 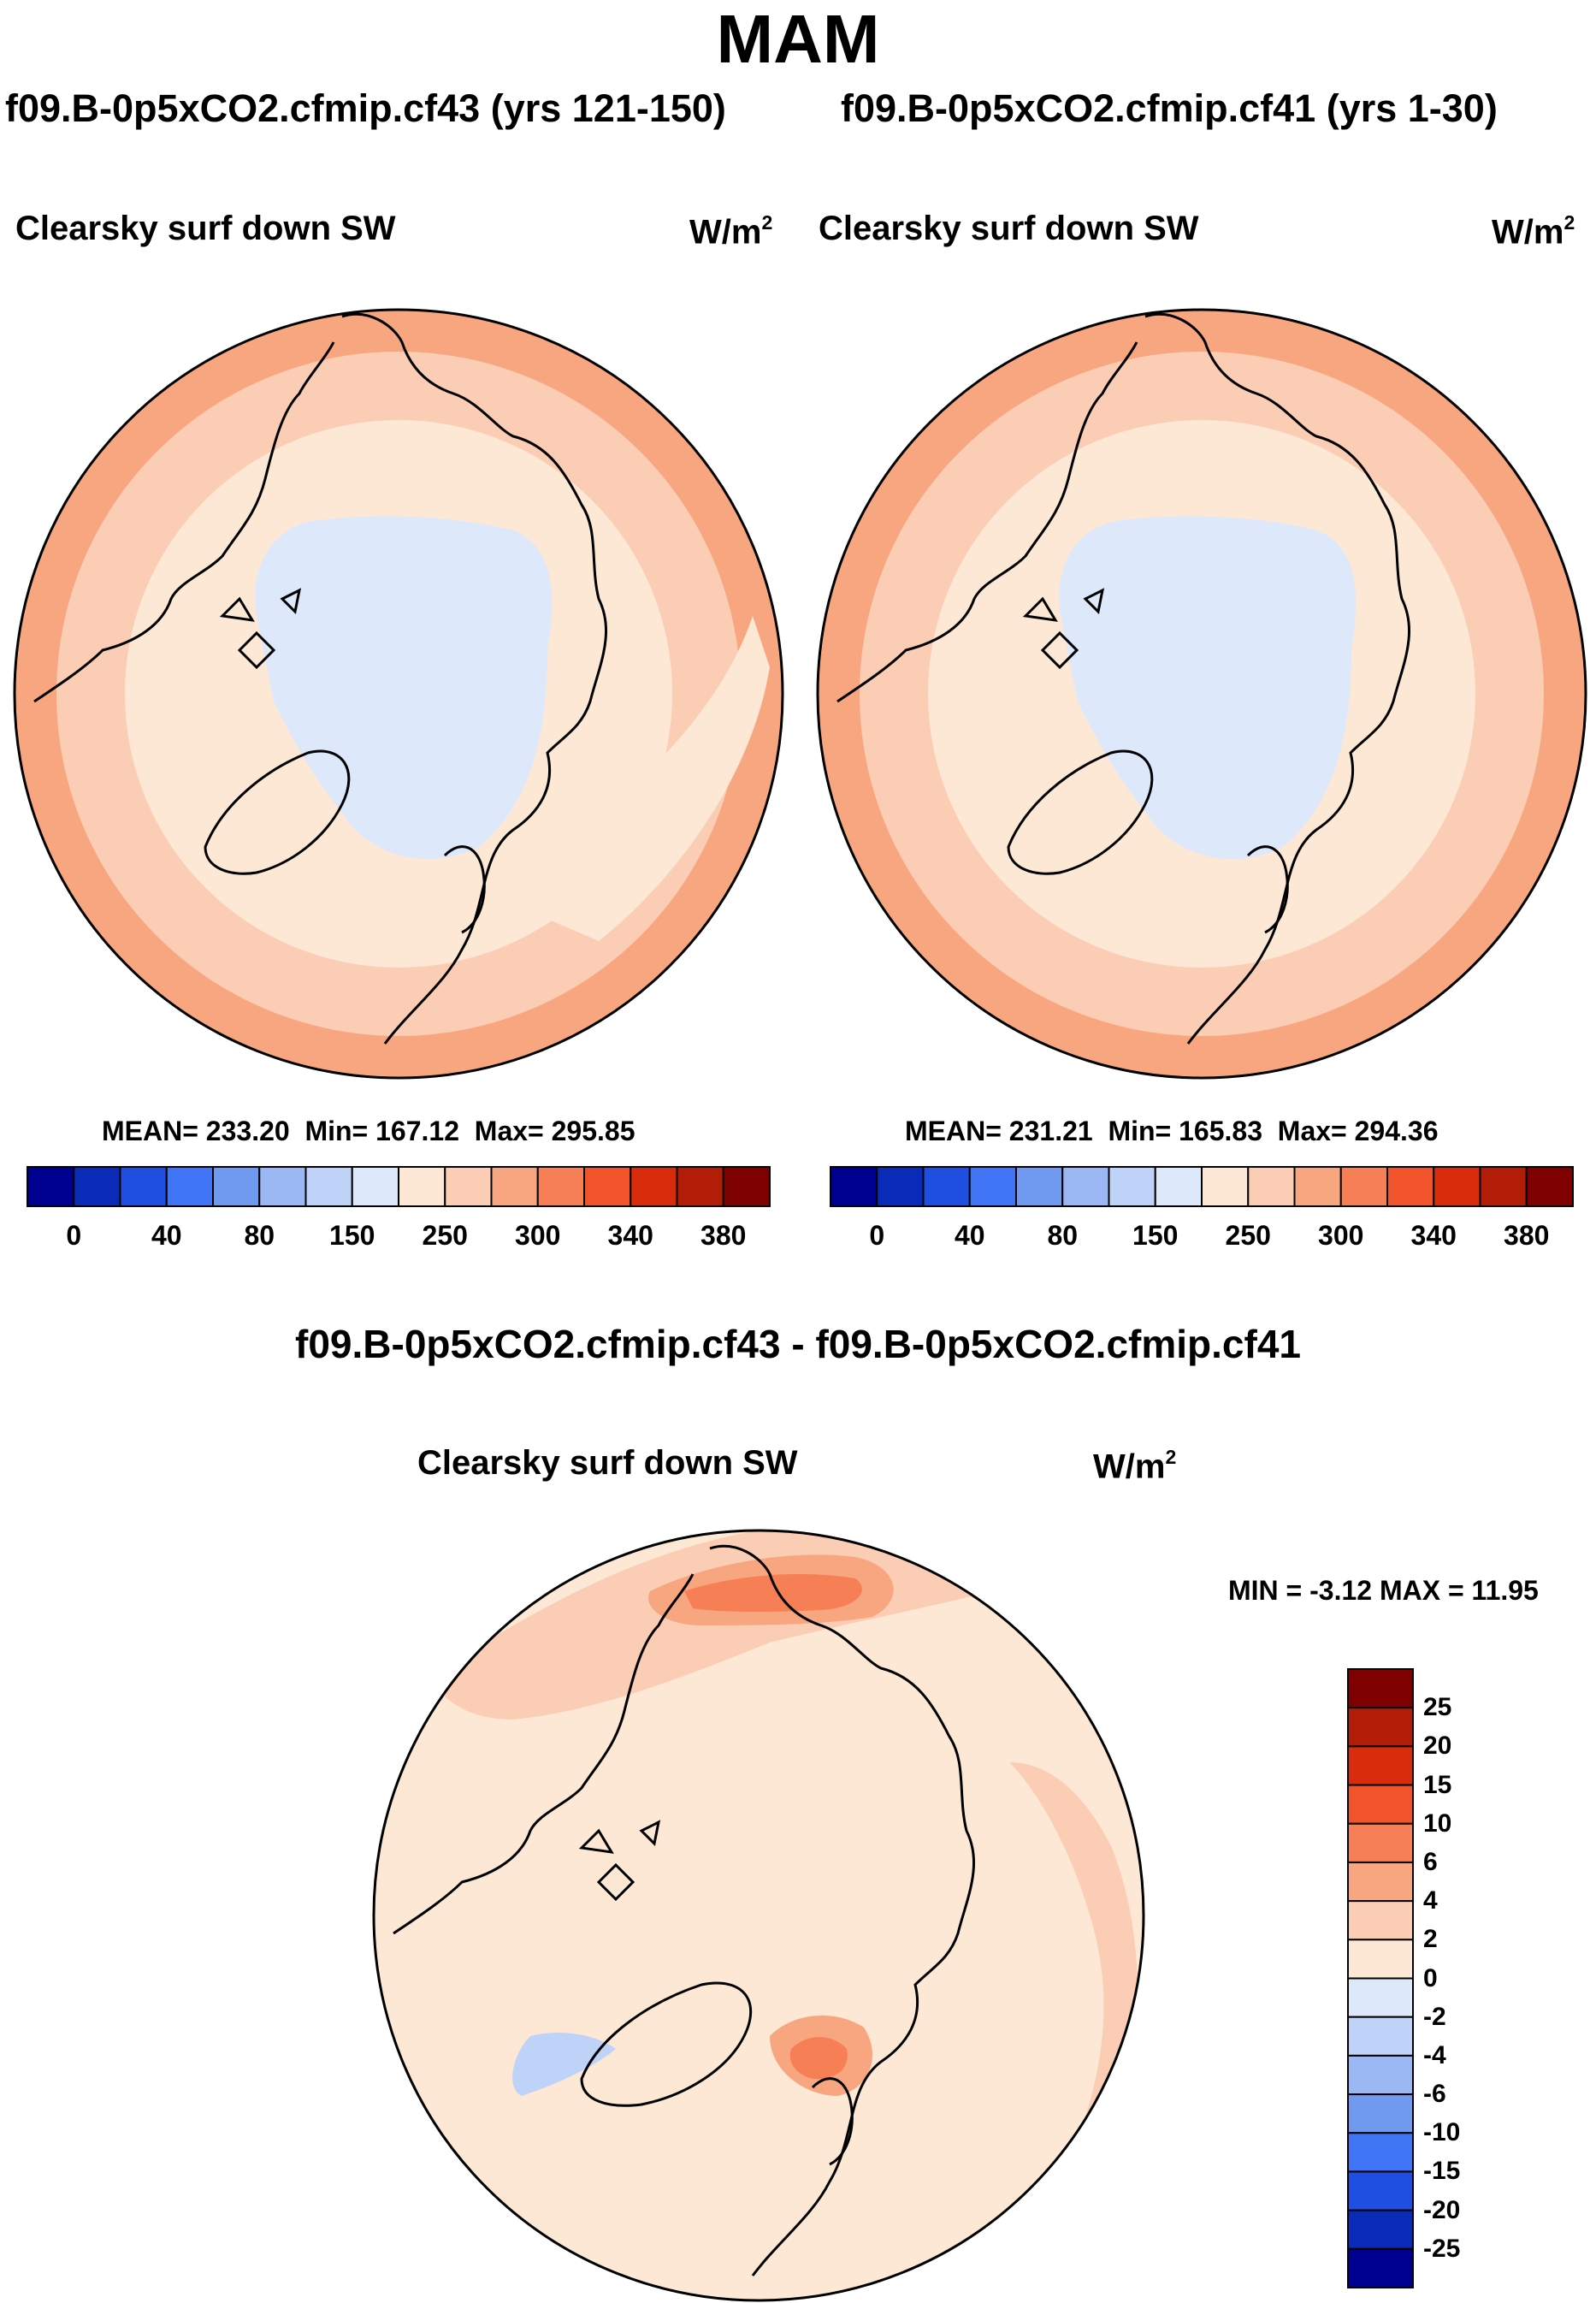 What do you see at coordinates (205, 228) in the screenshot?
I see `panel-left-variable-label: Clearsky surf down SW` at bounding box center [205, 228].